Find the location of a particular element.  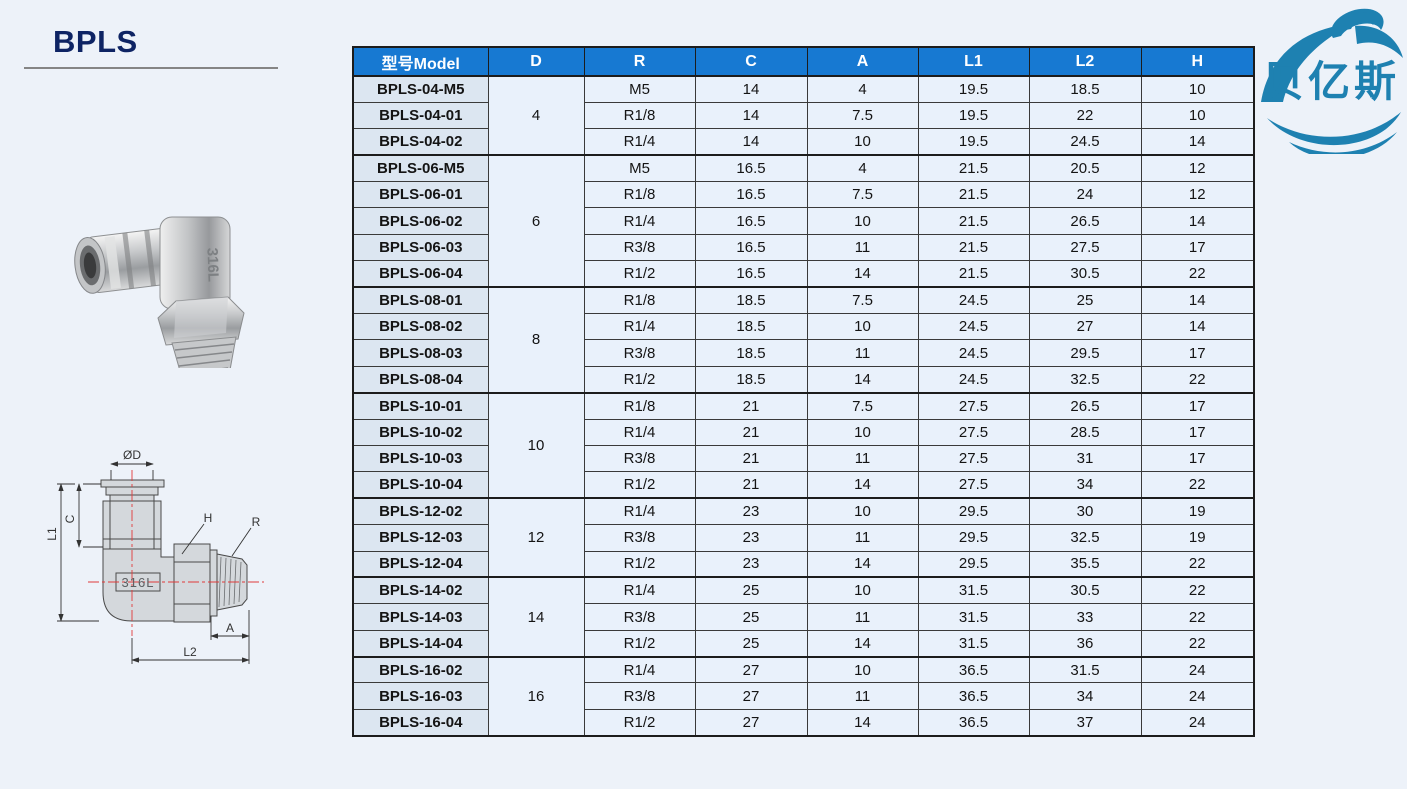

l2-cell: 30 is located at coordinates (1085, 511).